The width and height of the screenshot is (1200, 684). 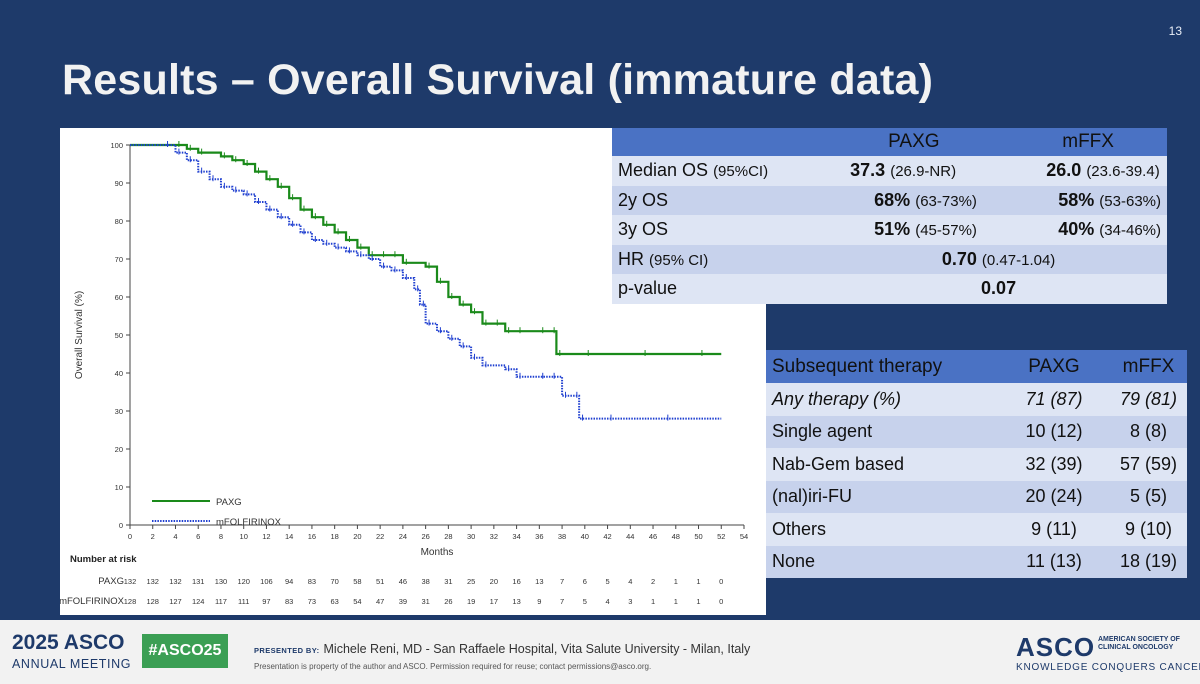 I want to click on risk-value: 132, so click(x=152, y=581).